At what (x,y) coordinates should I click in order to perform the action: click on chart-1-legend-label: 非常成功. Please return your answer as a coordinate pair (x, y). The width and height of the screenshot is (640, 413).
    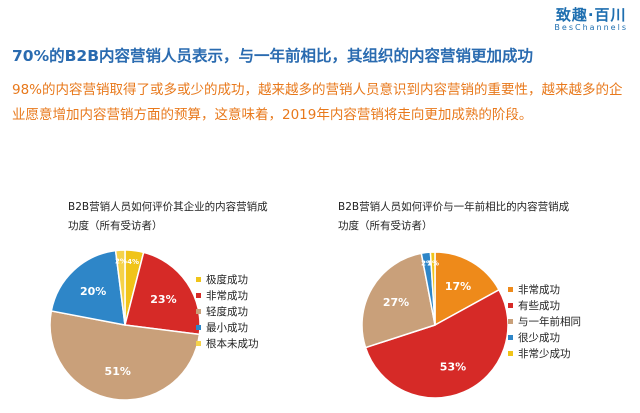
    Looking at the image, I should click on (227, 295).